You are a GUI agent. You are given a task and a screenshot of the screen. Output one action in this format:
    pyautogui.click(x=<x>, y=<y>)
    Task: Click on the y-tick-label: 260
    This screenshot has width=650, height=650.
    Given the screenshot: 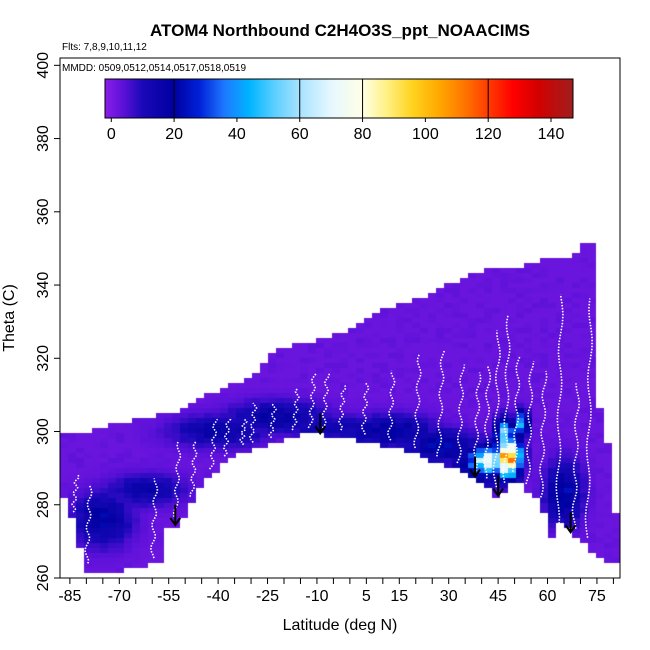 What is the action you would take?
    pyautogui.click(x=43, y=578)
    